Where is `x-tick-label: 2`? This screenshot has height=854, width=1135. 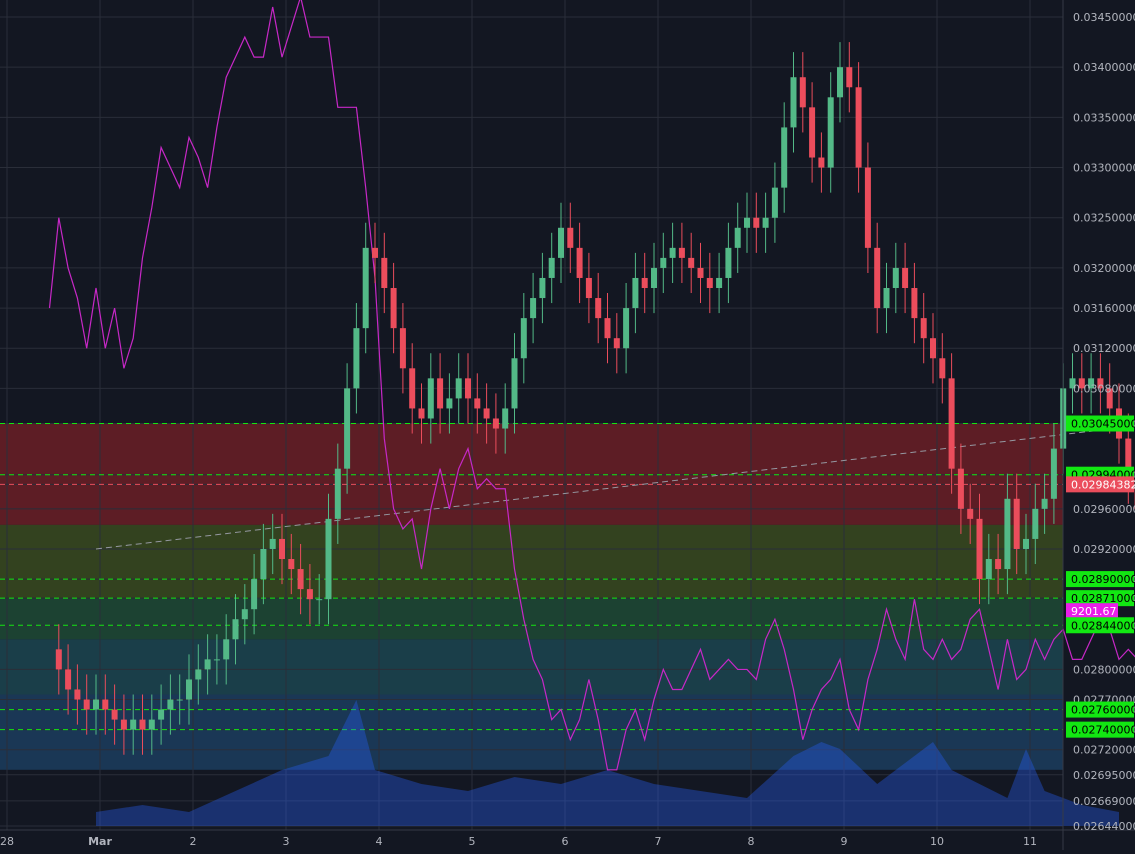
x-tick-label: 2 is located at coordinates (193, 841).